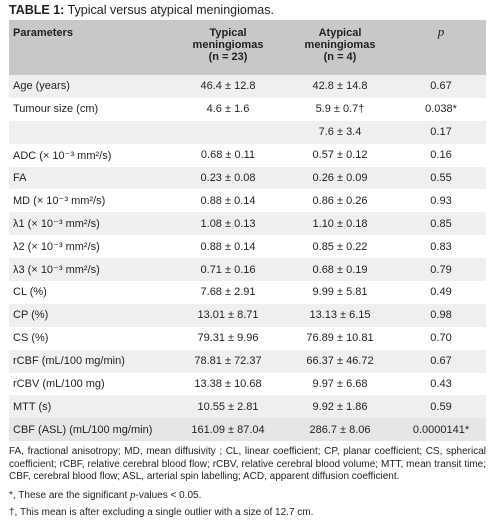 The width and height of the screenshot is (496, 520). I want to click on table-row: FA 0.23 ± 0.08 0.26 ± 0.09 0.55, so click(247, 178).